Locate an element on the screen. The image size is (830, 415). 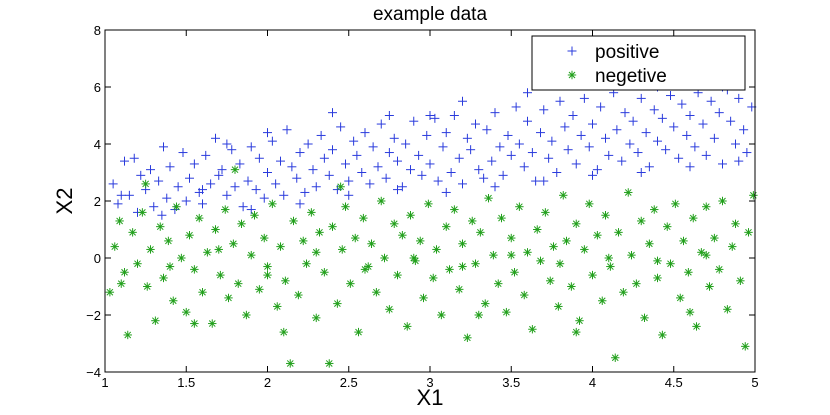
y-axis-label: X2 is located at coordinates (64, 201).